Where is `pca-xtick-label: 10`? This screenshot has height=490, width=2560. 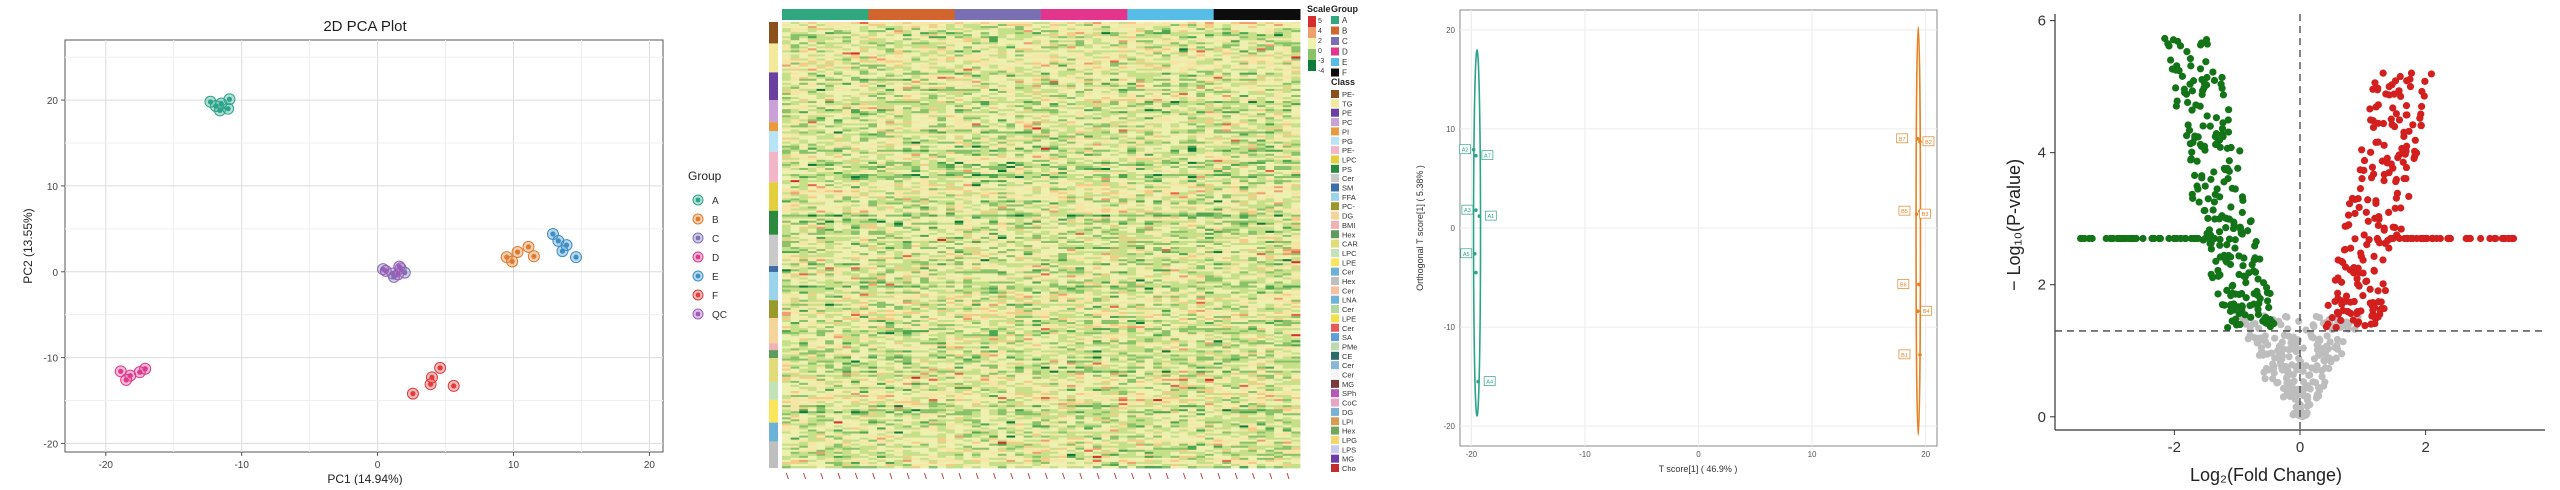
pca-xtick-label: 10 is located at coordinates (514, 465).